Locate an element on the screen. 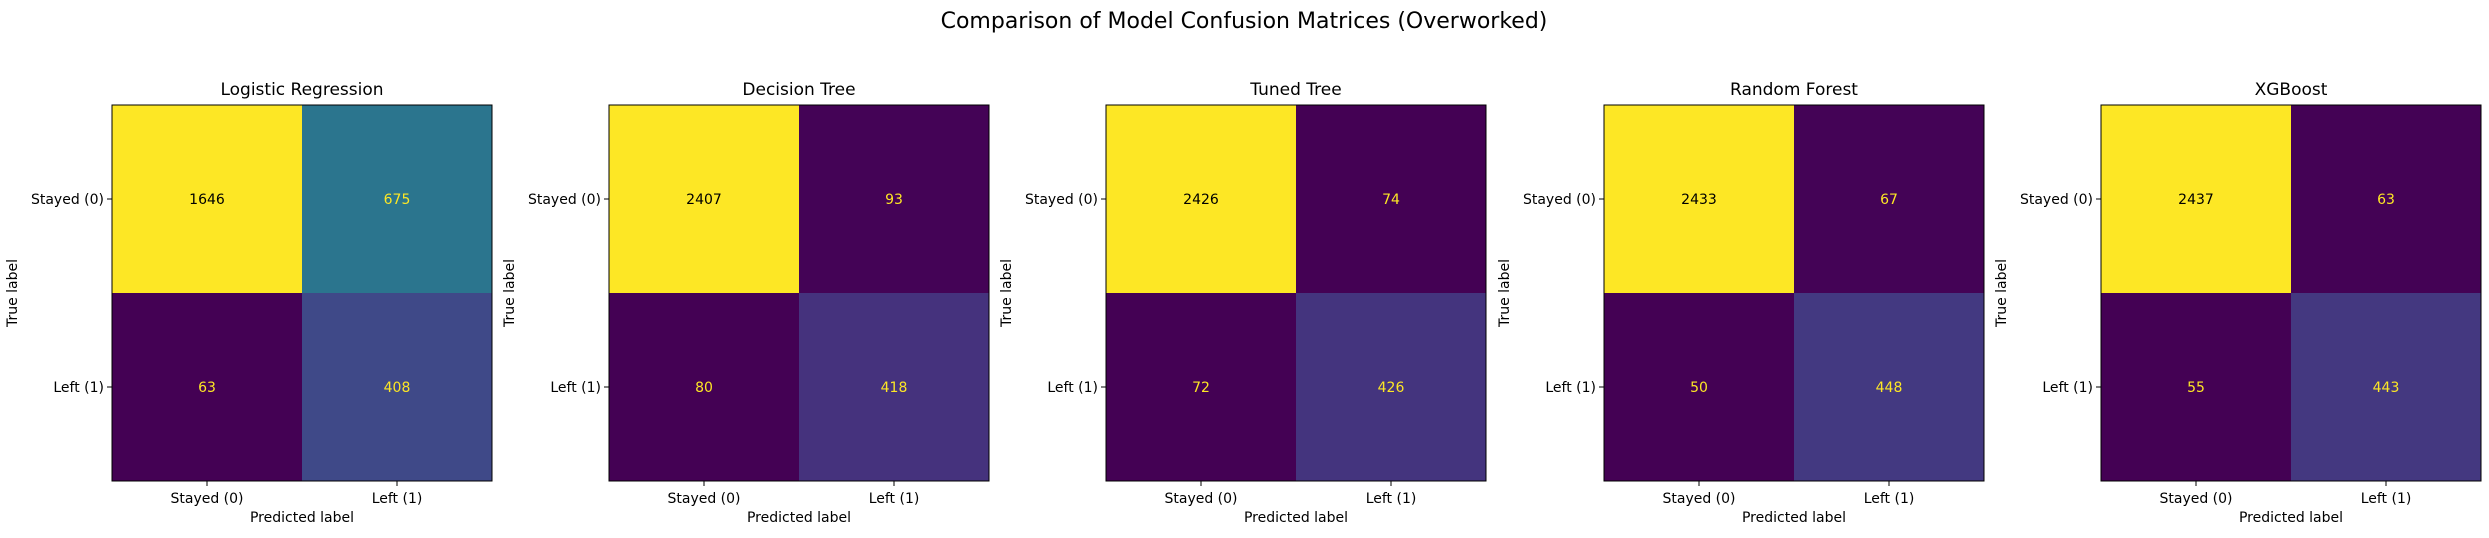 Image resolution: width=2489 pixels, height=538 pixels. panel-title: Tuned Tree is located at coordinates (1295, 90).